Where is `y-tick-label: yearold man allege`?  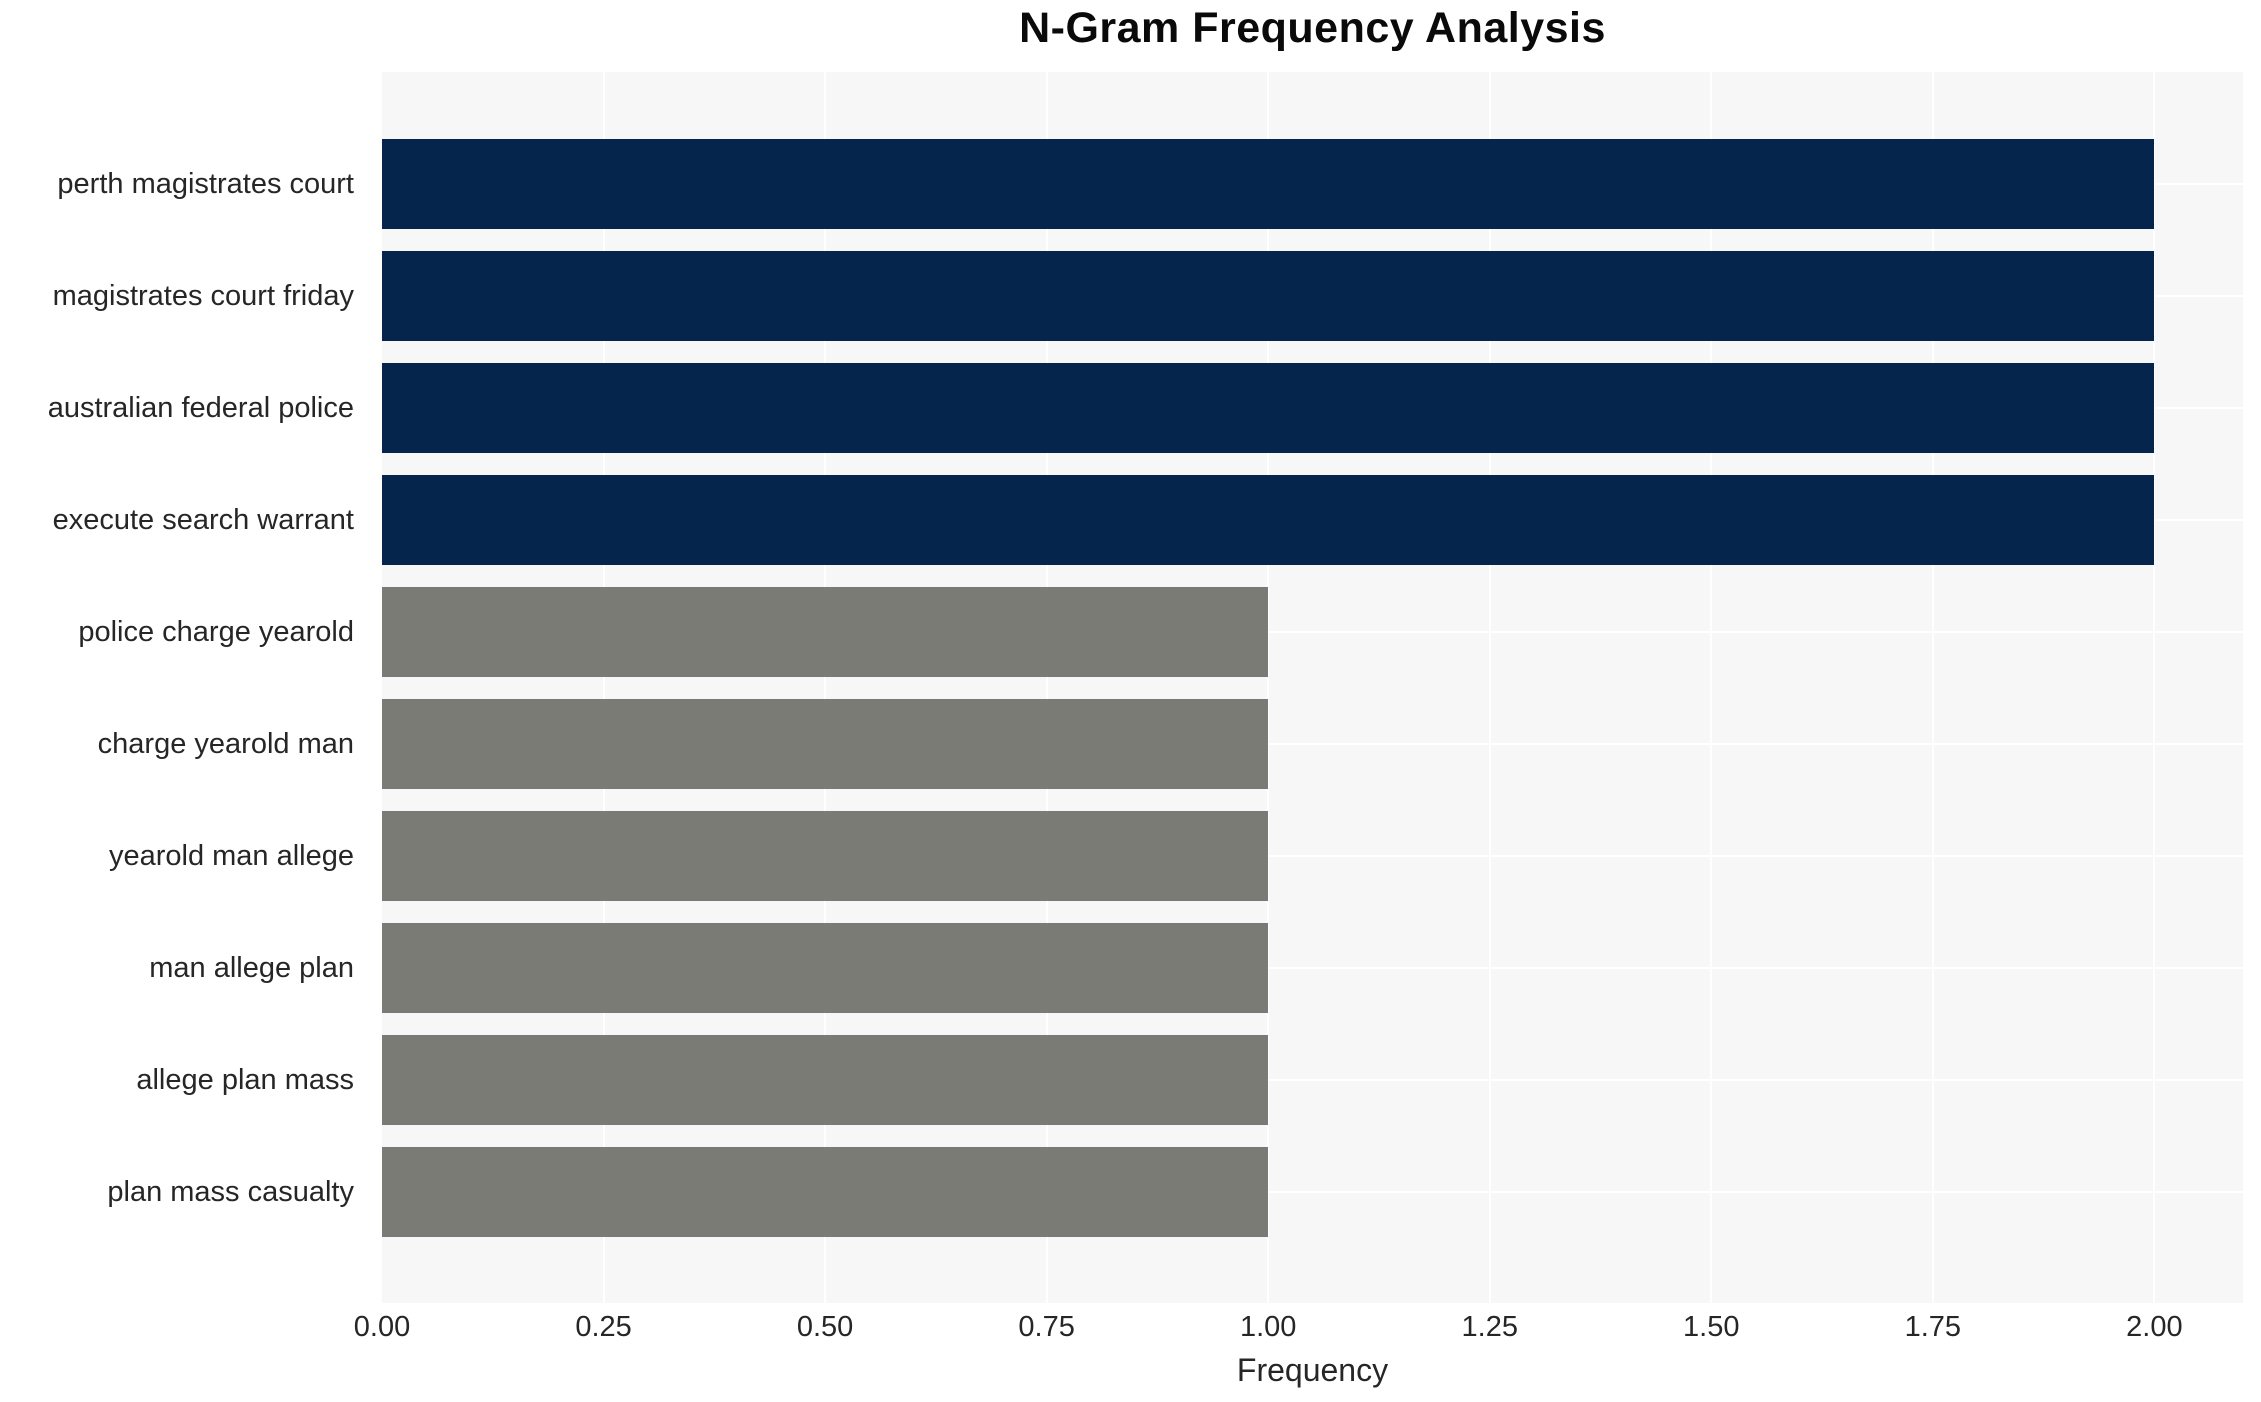
y-tick-label: yearold man allege is located at coordinates (231, 855).